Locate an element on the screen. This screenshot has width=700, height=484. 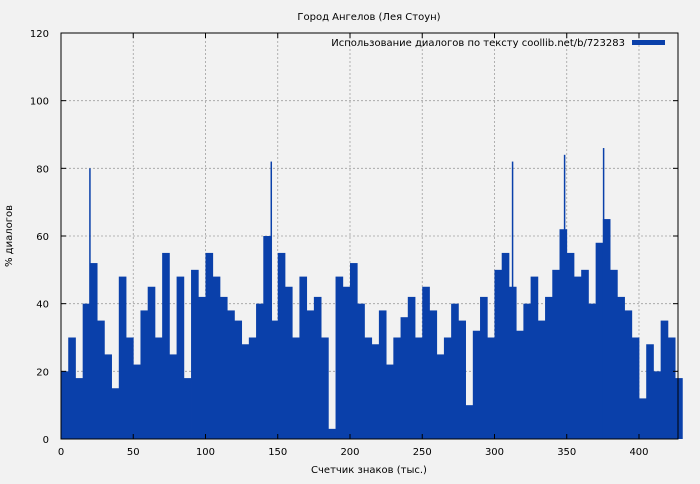
chart-title: Город Ангелов (Лея Стоун) is located at coordinates (368, 17).